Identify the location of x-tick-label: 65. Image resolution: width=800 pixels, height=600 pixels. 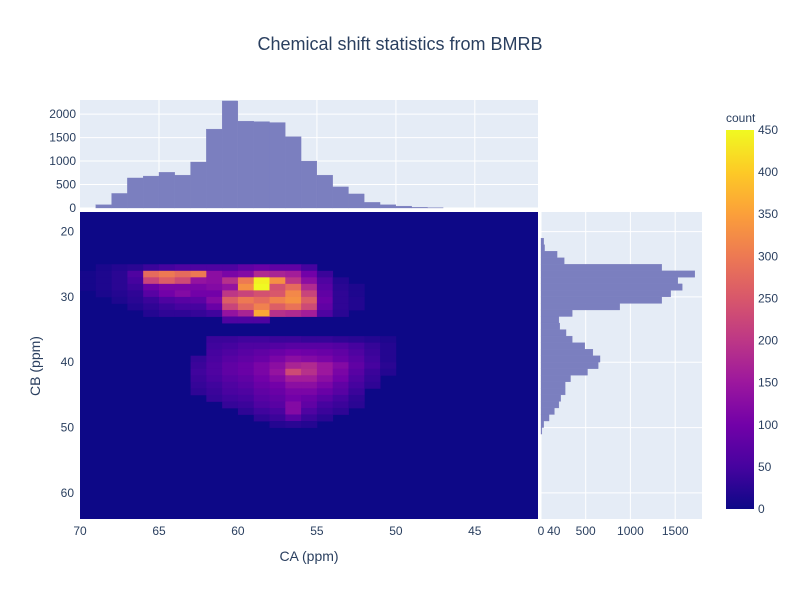
(159, 531).